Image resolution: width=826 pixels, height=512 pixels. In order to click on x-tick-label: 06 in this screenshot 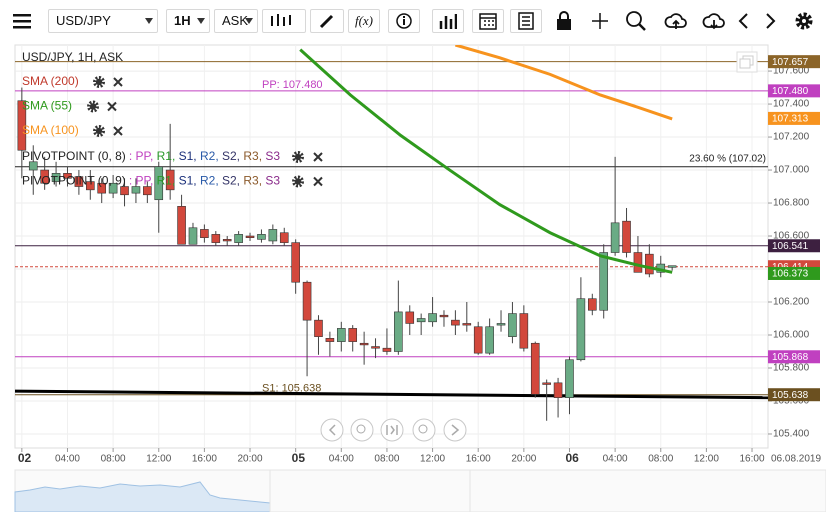, I will do `click(572, 458)`.